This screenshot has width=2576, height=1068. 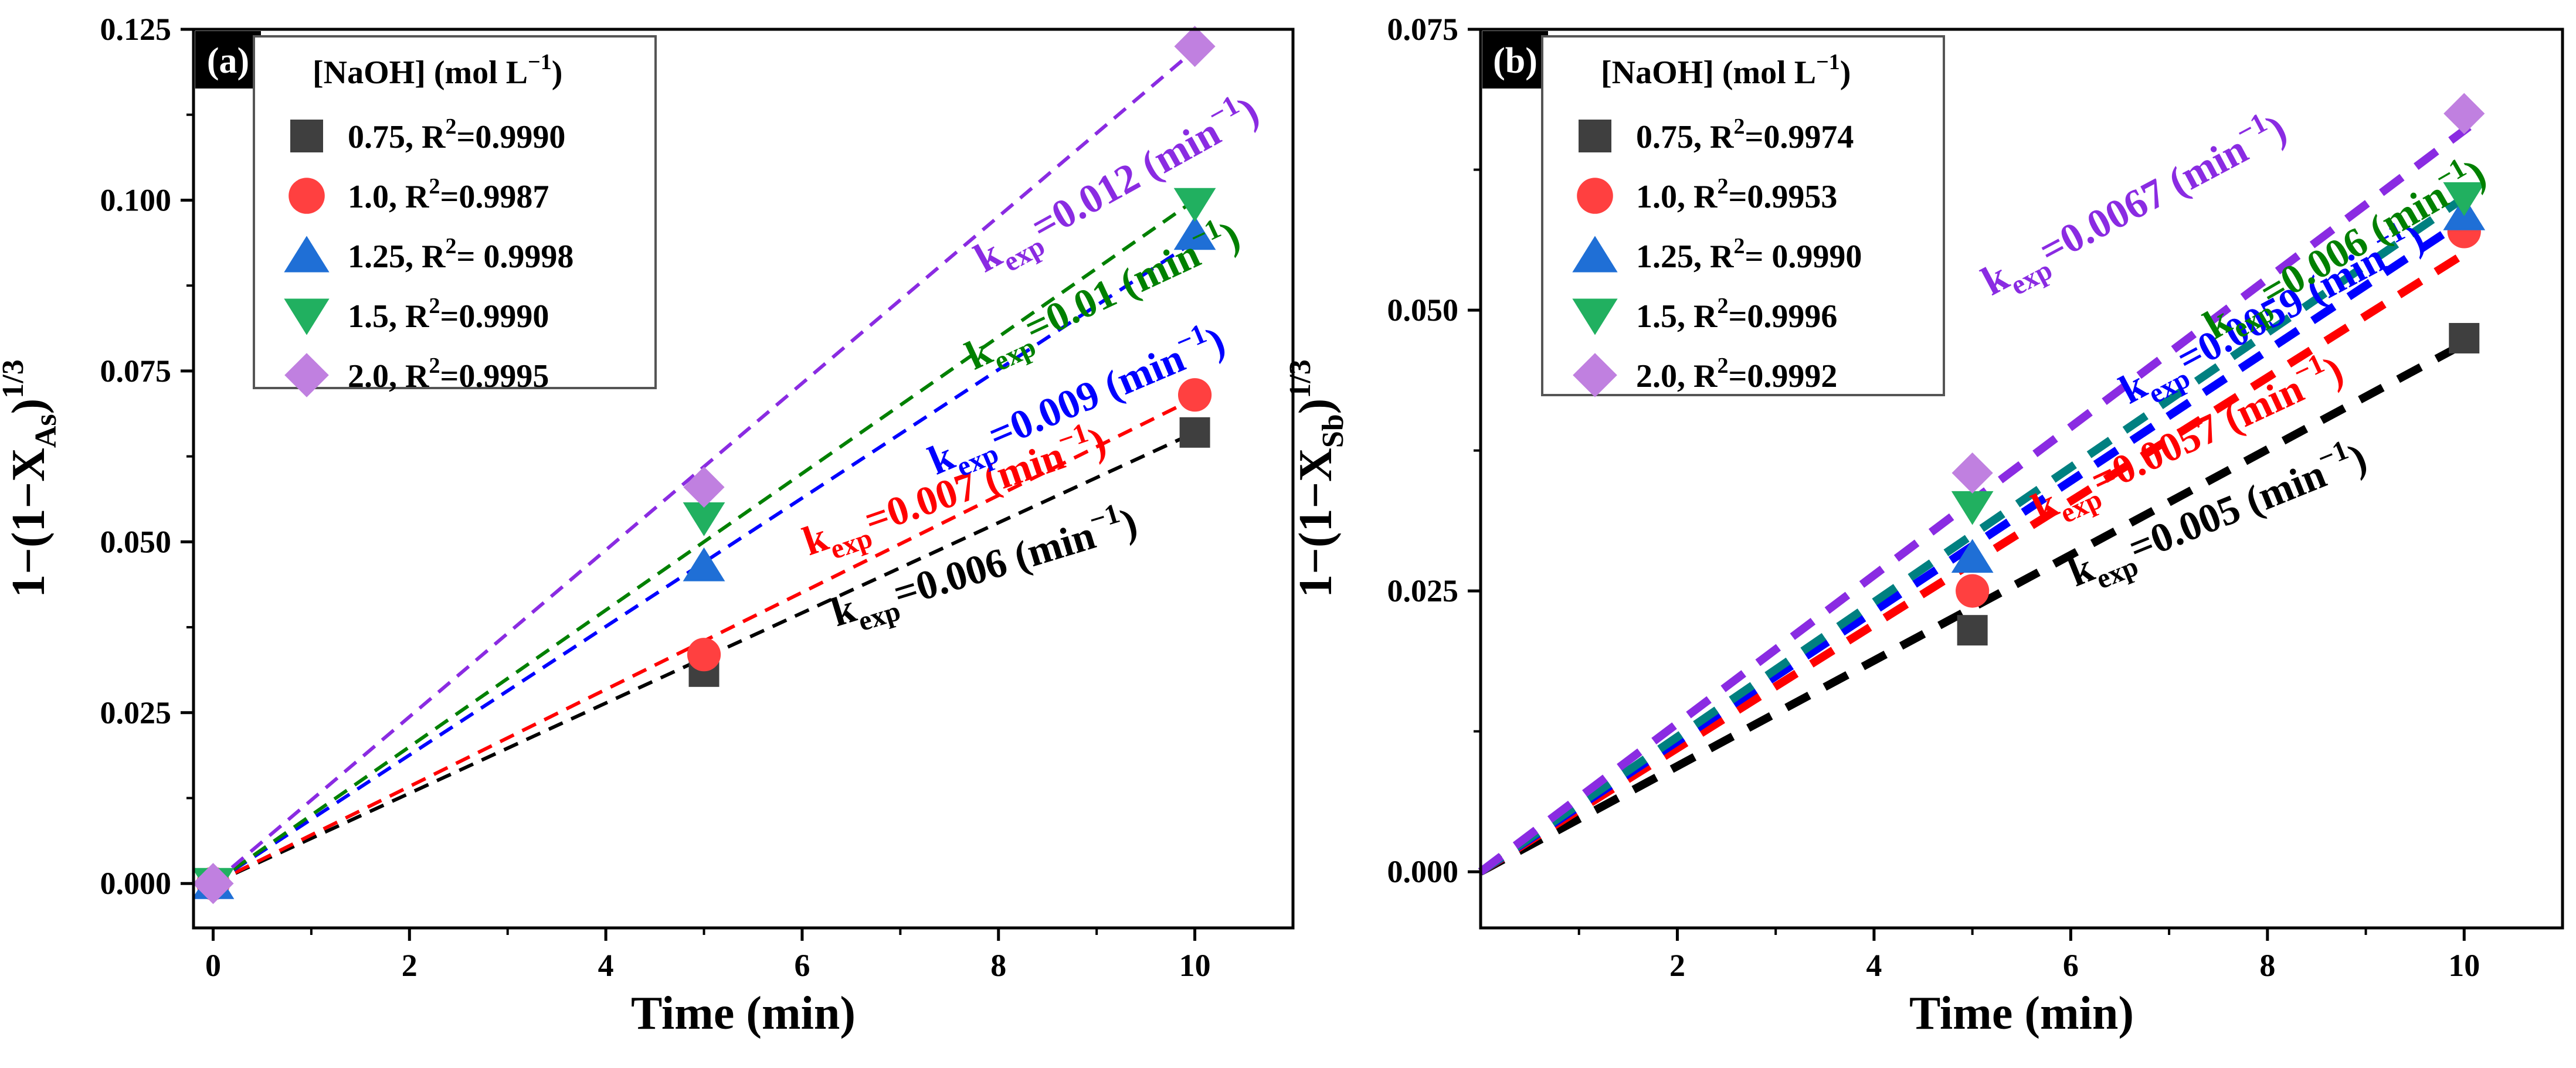 I want to click on x-tick-label: 0, so click(x=213, y=966).